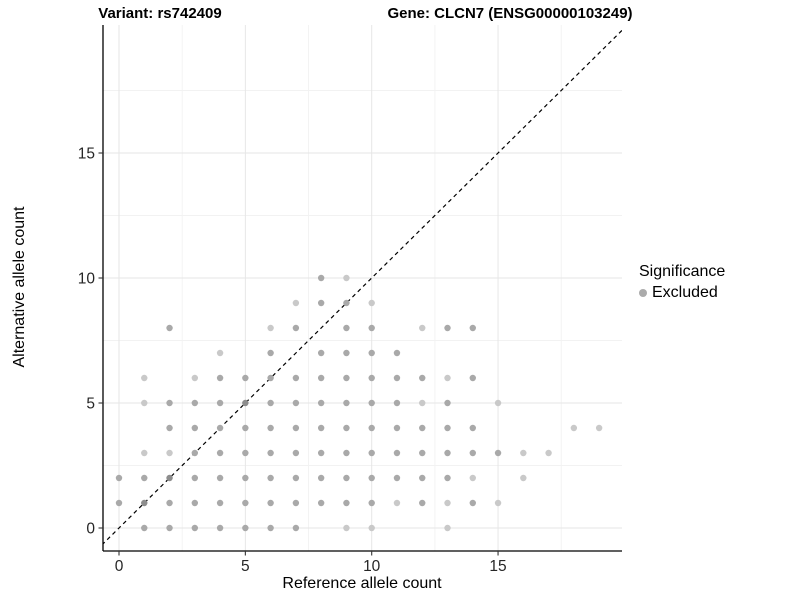 This screenshot has width=800, height=600. Describe the element at coordinates (86, 154) in the screenshot. I see `y-tick-label: 15` at that location.